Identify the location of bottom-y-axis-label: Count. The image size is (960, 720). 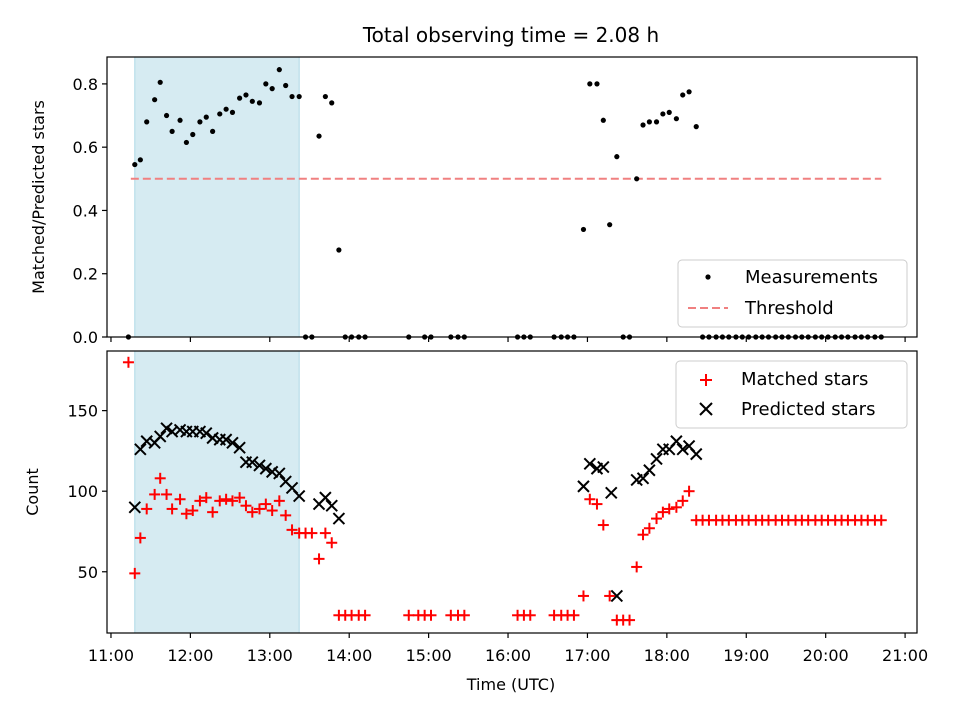
(32, 492).